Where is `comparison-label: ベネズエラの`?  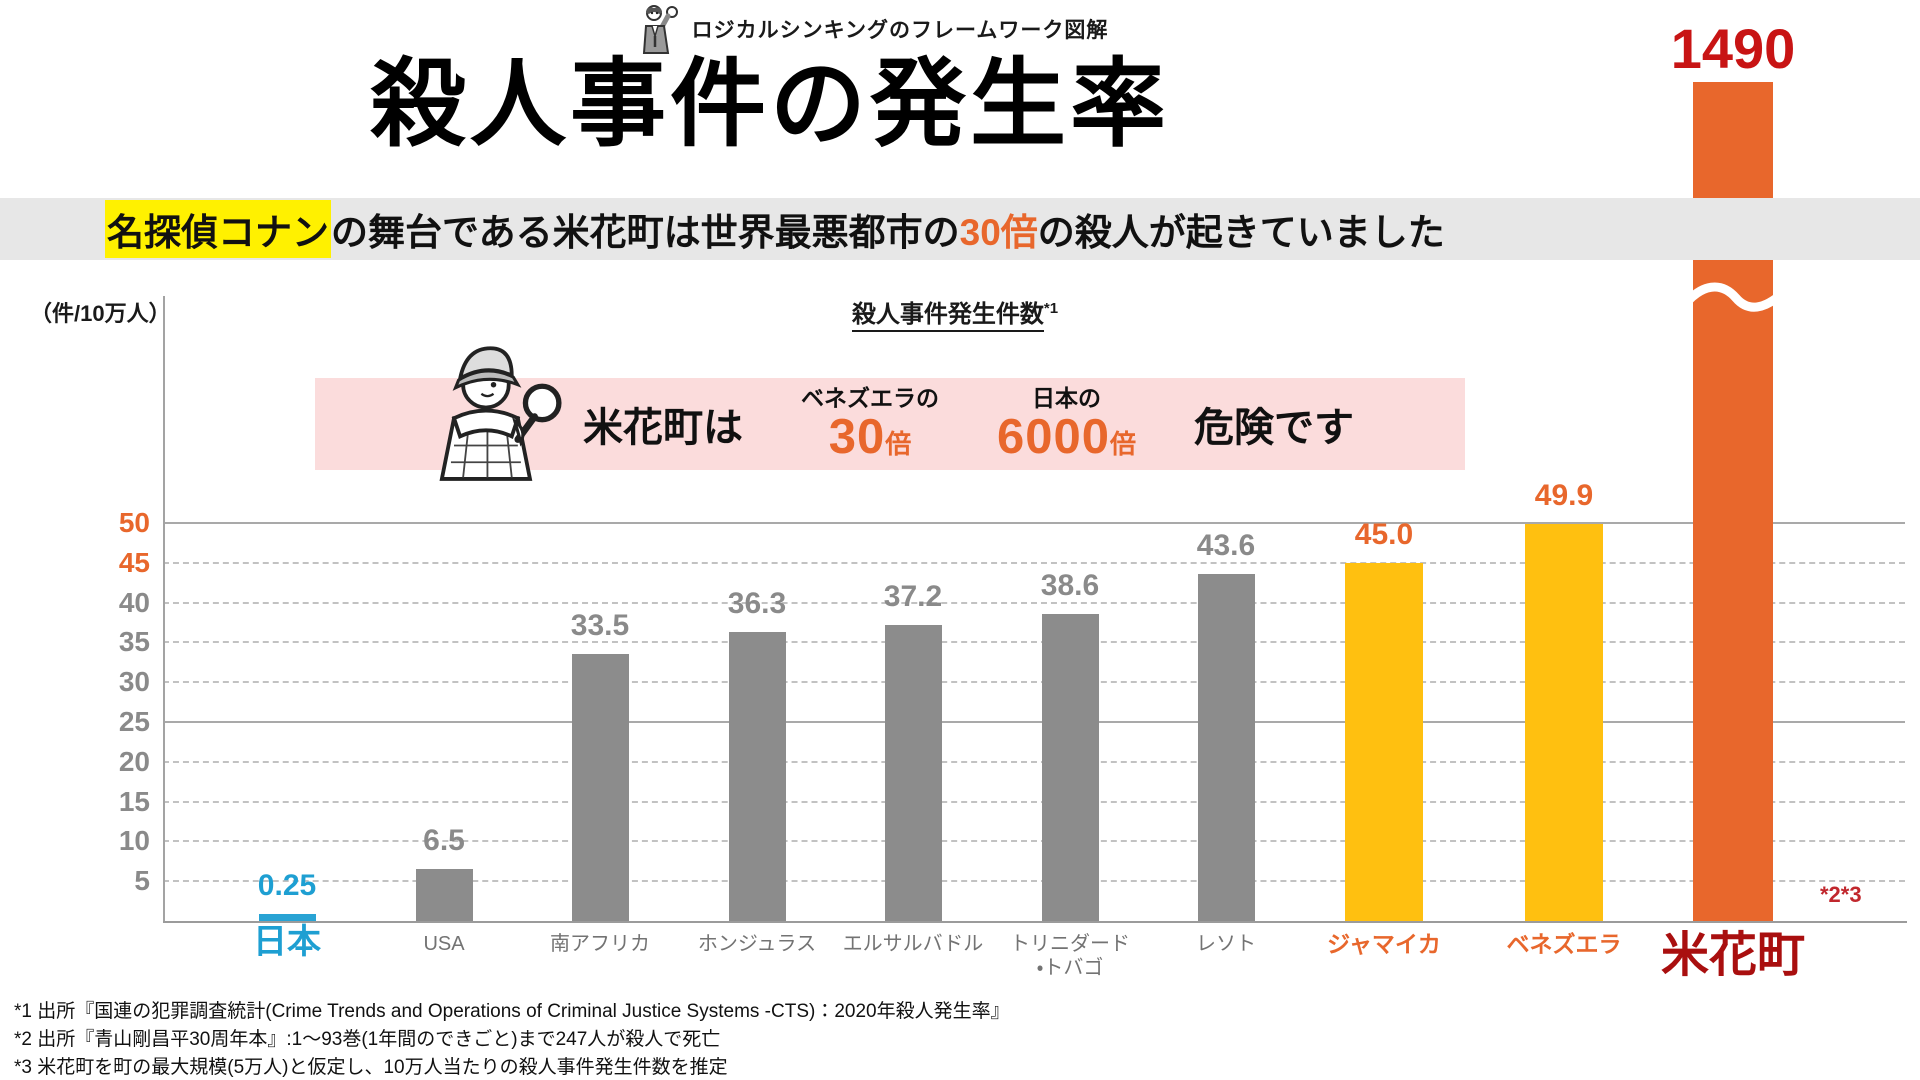
comparison-label: ベネズエラの is located at coordinates (870, 397).